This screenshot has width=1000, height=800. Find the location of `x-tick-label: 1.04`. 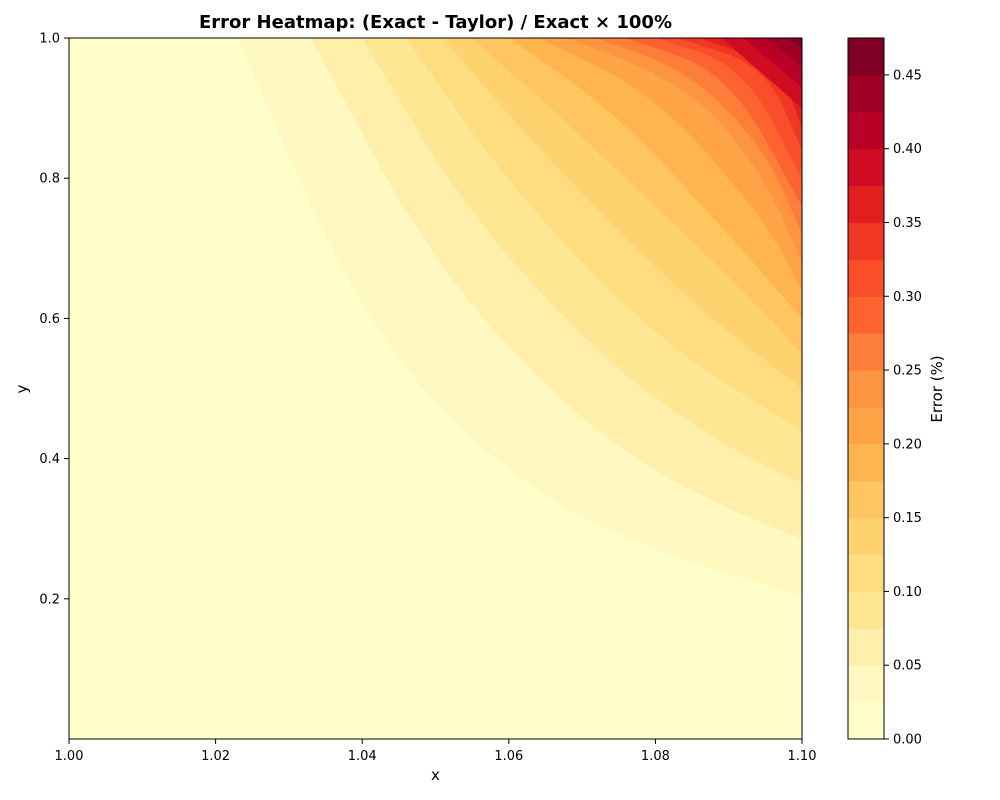

x-tick-label: 1.04 is located at coordinates (362, 756).